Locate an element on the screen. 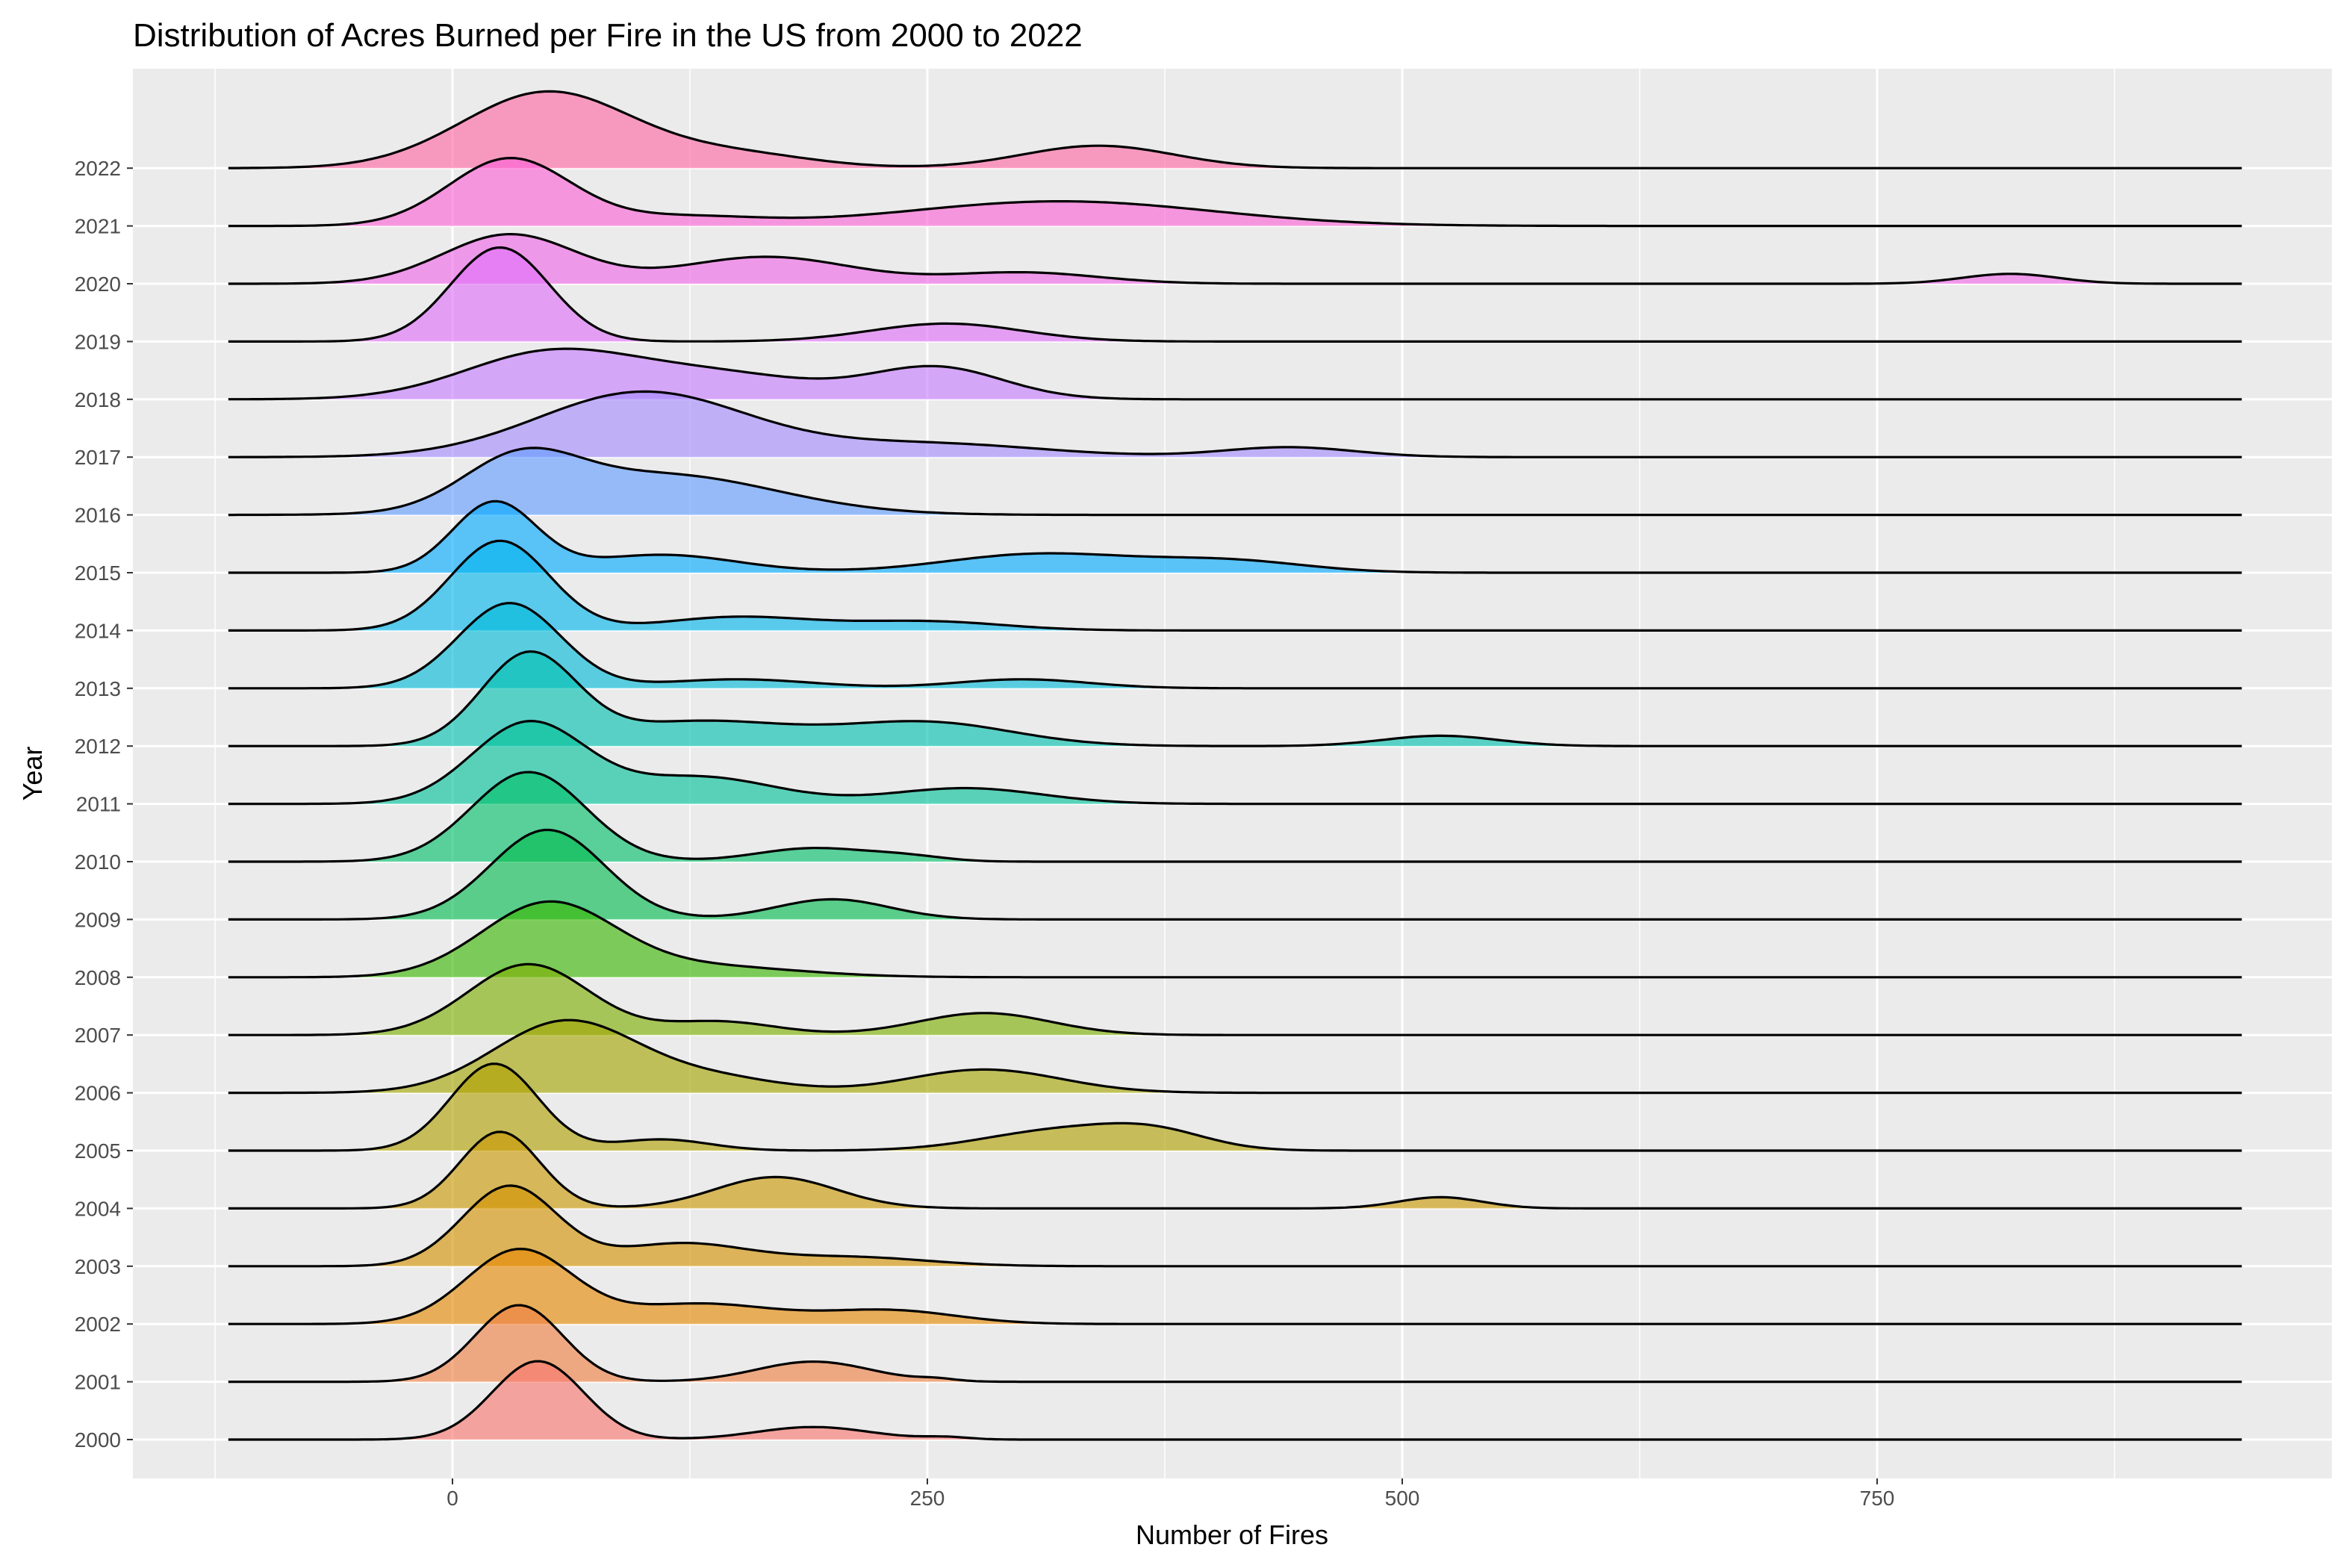 The width and height of the screenshot is (2352, 1568). y-tick-label-2006: 2006 is located at coordinates (98, 1093).